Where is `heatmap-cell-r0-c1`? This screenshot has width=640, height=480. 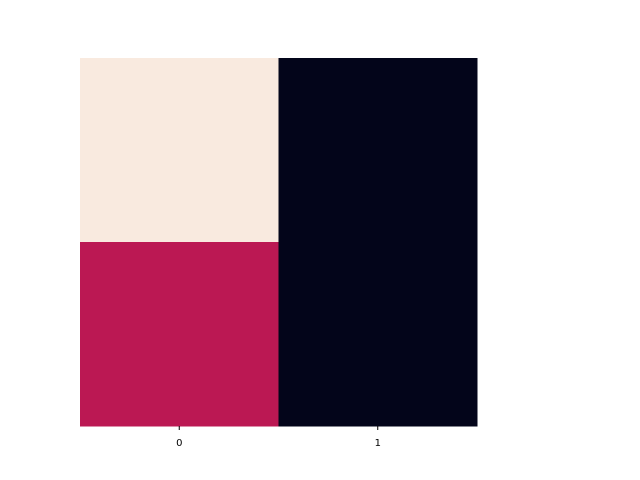 heatmap-cell-r0-c1 is located at coordinates (378, 150).